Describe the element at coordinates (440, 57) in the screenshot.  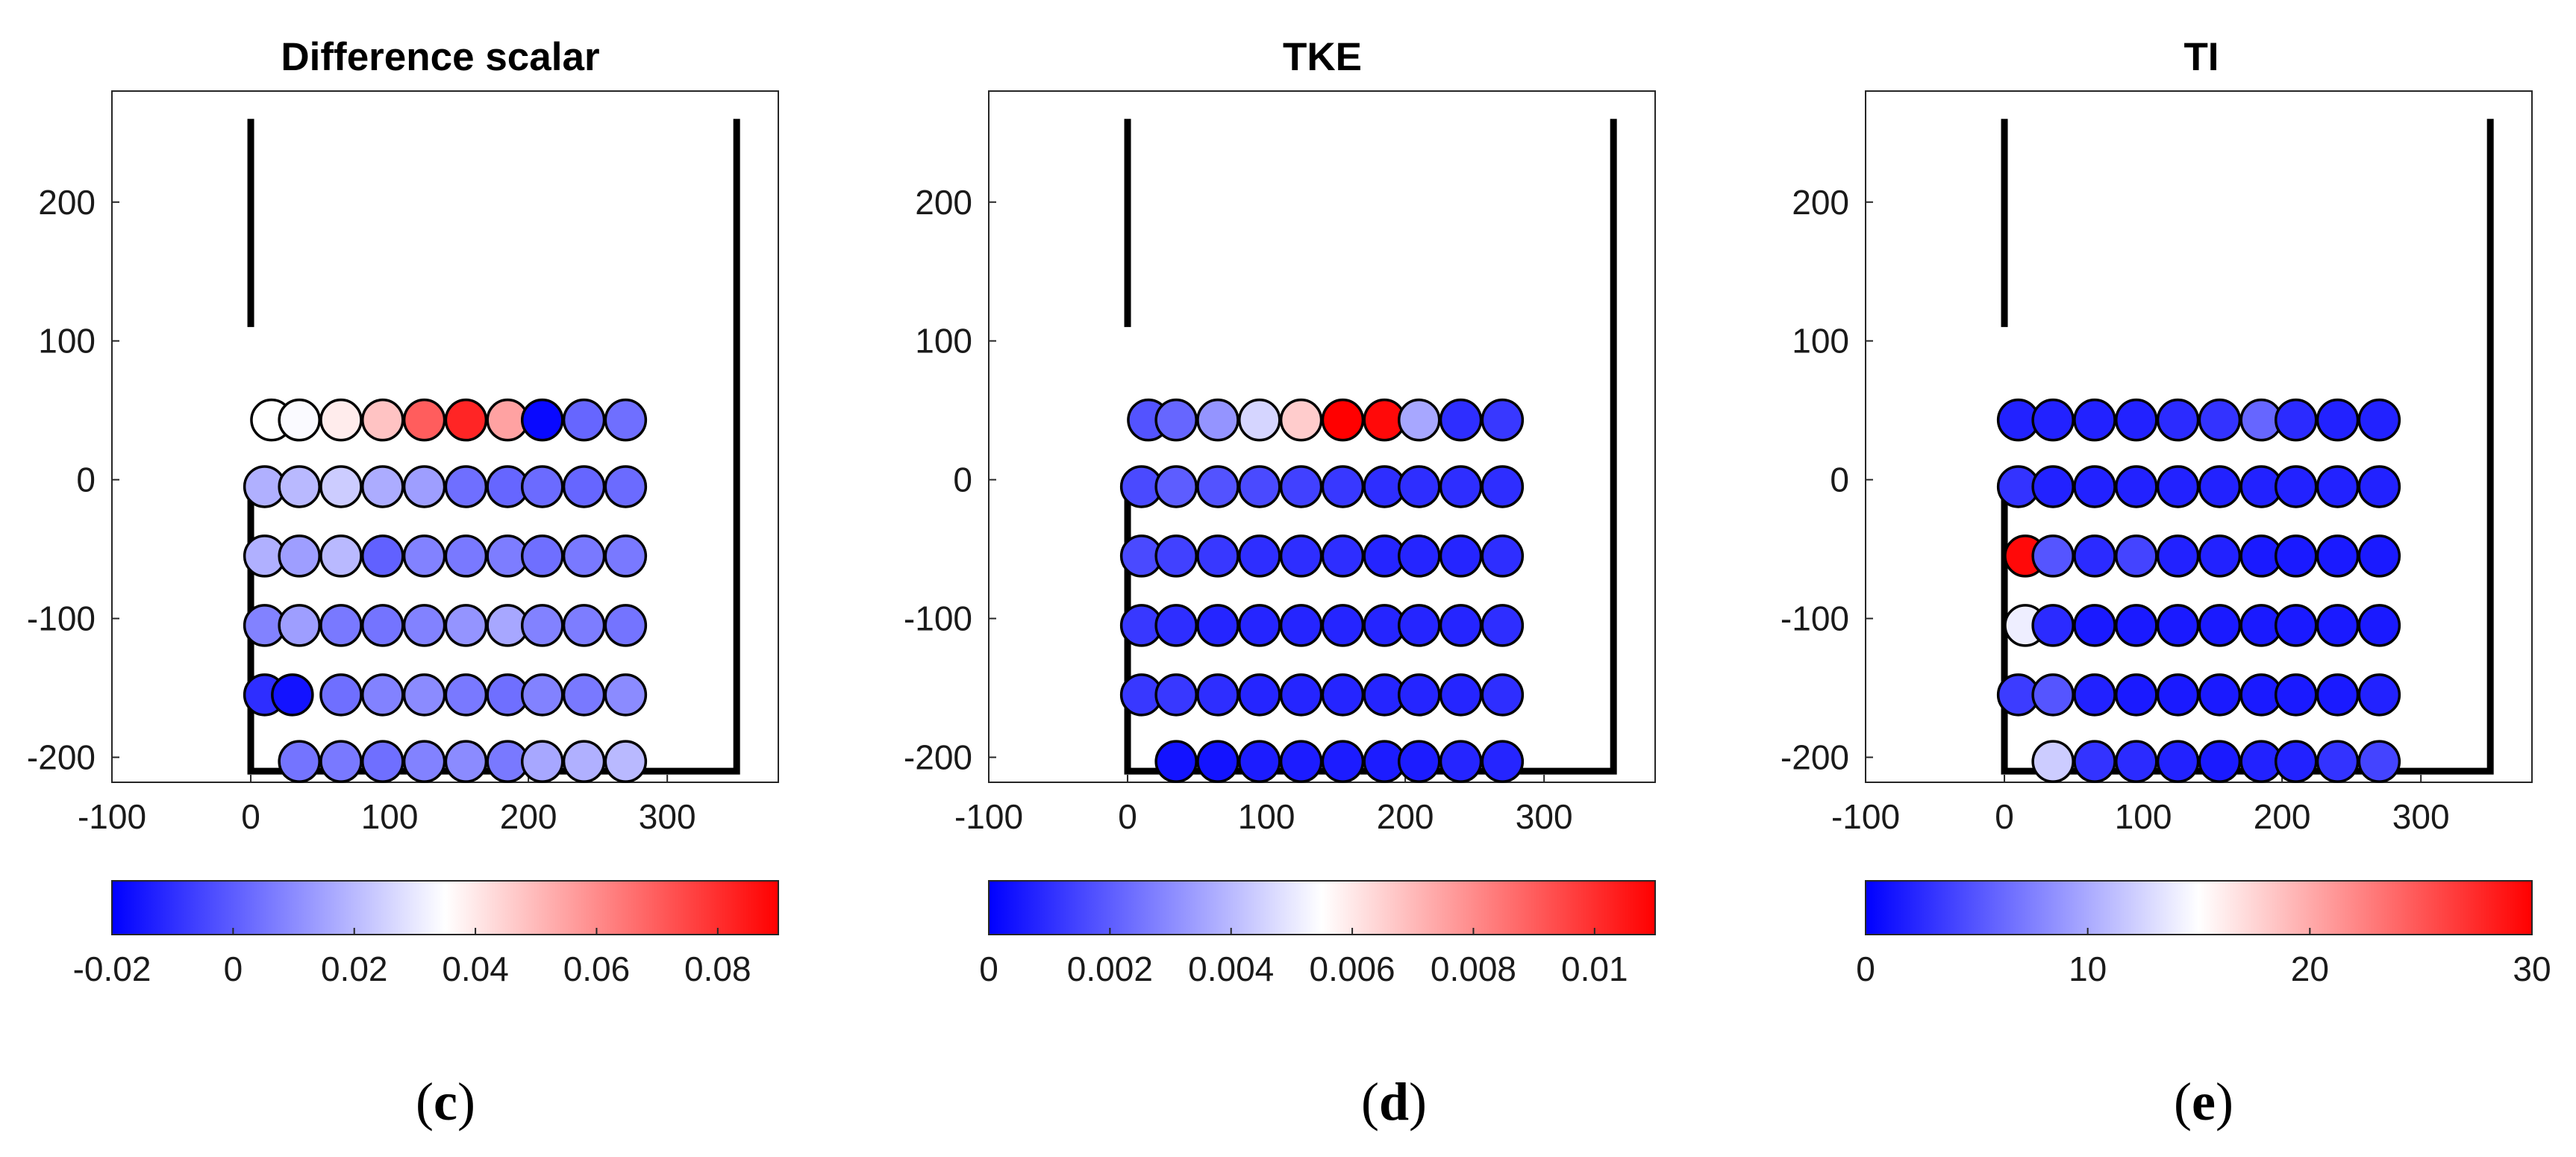
I see `panel-title: Difference scalar` at that location.